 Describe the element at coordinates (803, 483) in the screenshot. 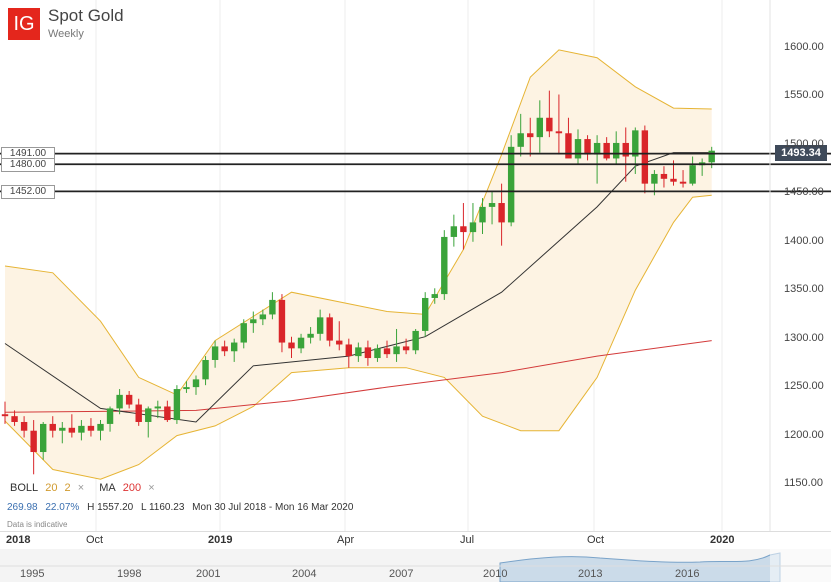

I see `y-tick-label: 1150.00` at that location.